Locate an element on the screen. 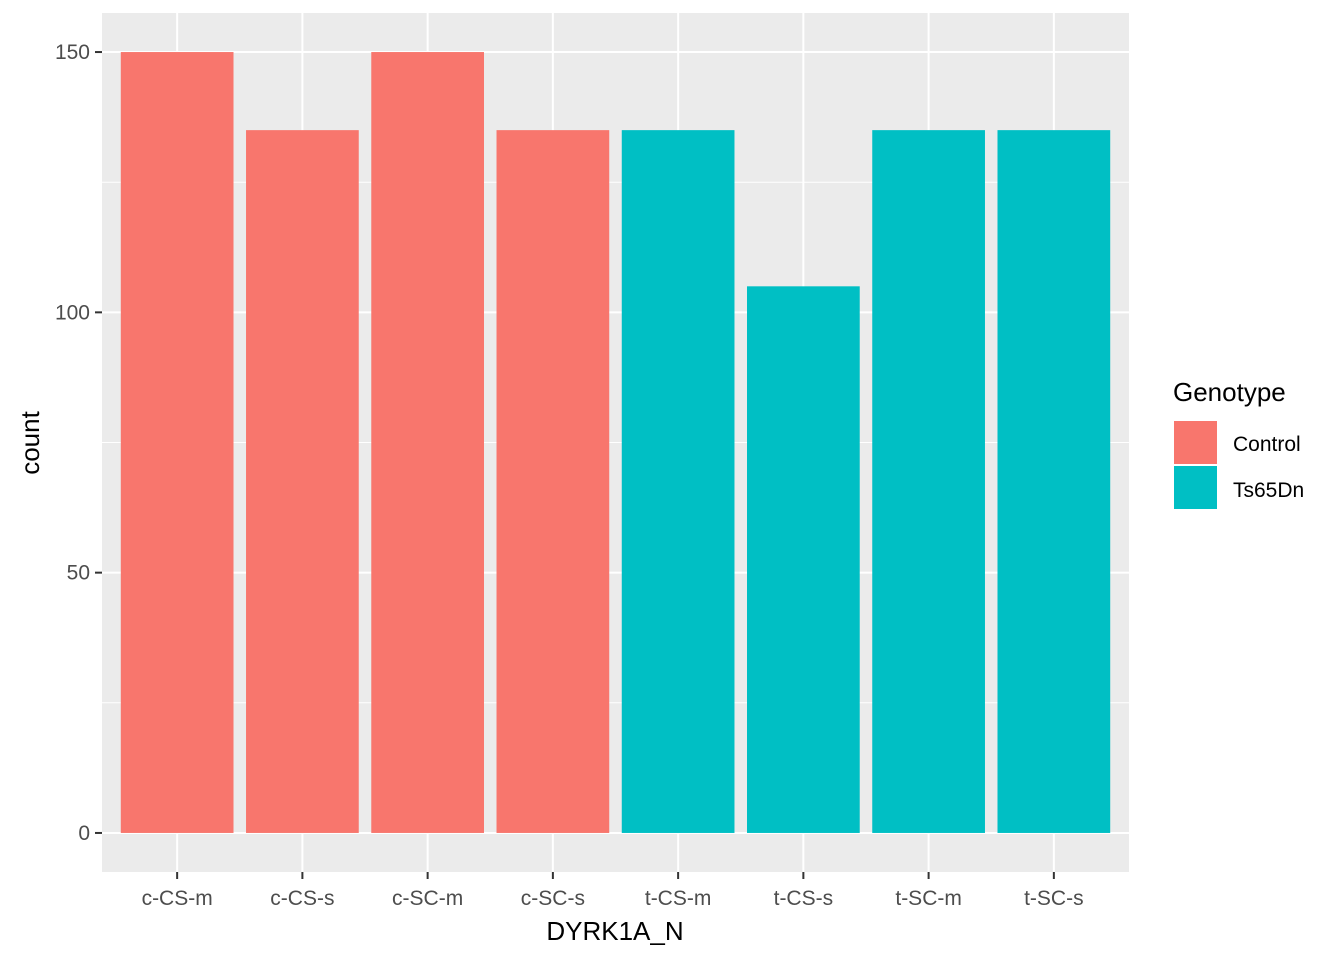 The height and width of the screenshot is (960, 1344). y-tick-label: 0 is located at coordinates (84, 833).